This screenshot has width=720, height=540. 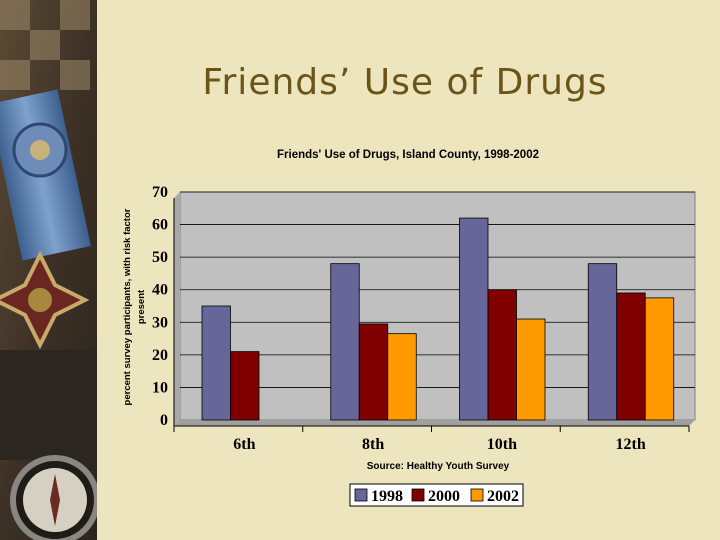 I want to click on y-axis-label-line2: present, so click(x=141, y=306).